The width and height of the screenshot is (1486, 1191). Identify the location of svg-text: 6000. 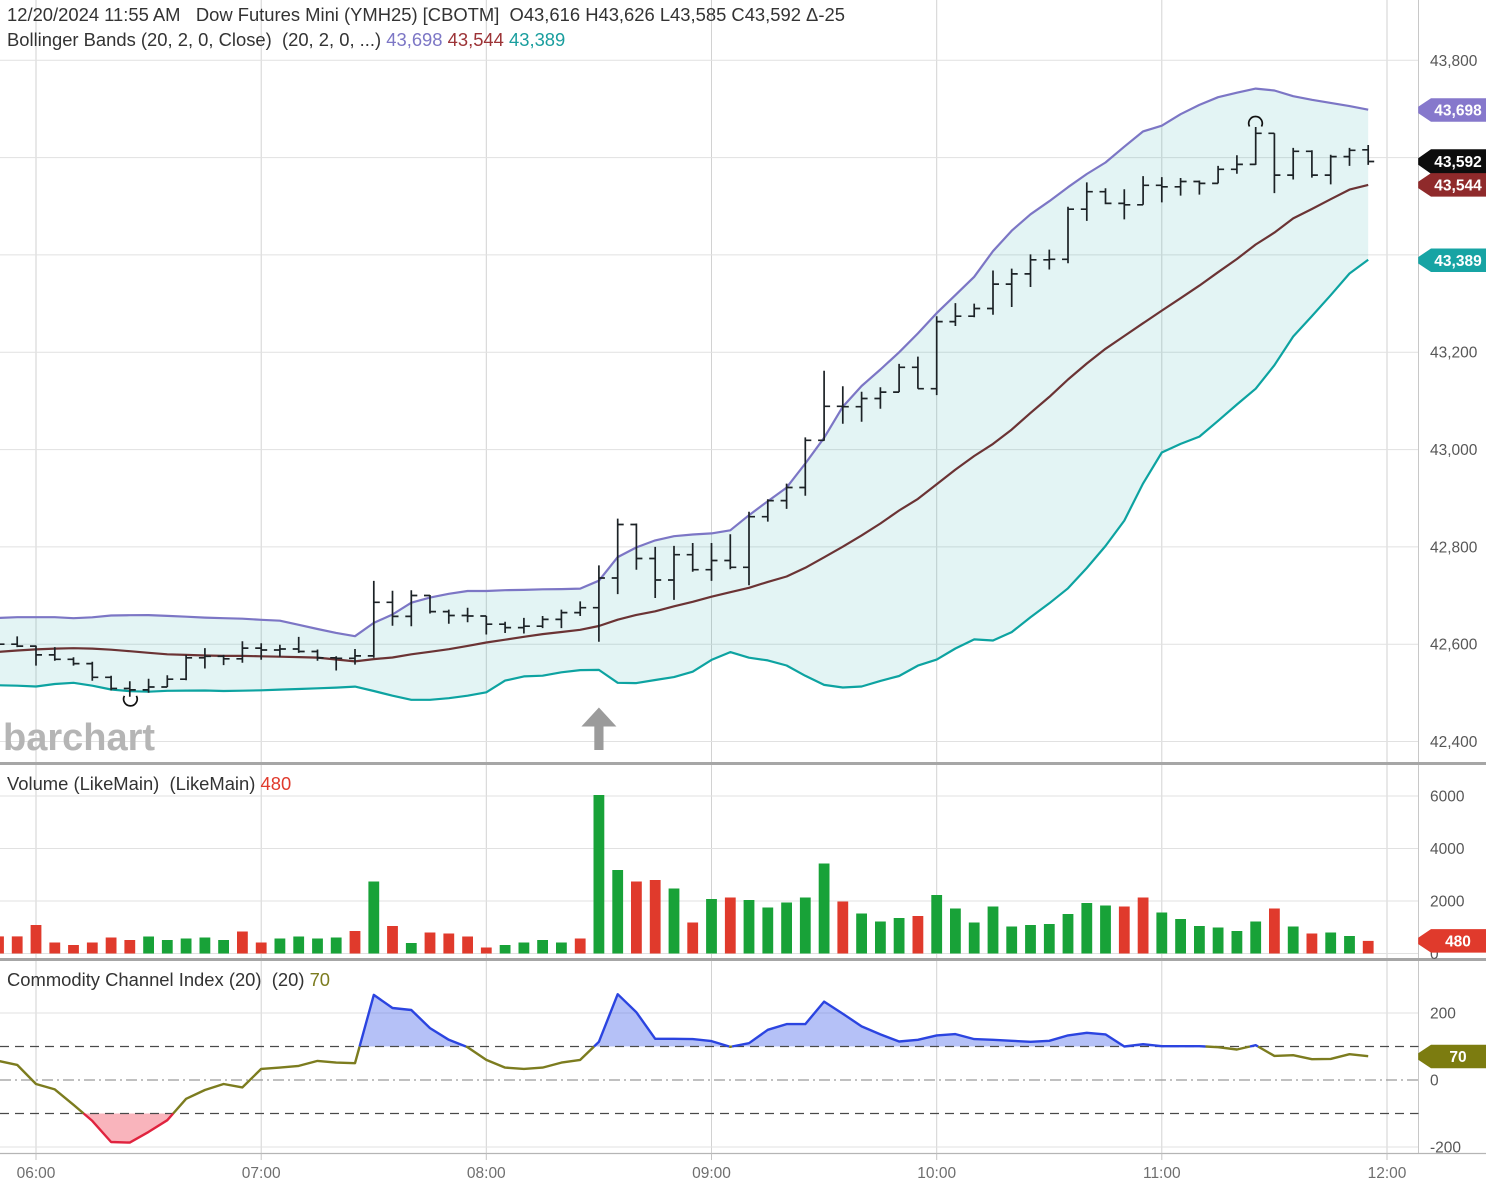
(1447, 797).